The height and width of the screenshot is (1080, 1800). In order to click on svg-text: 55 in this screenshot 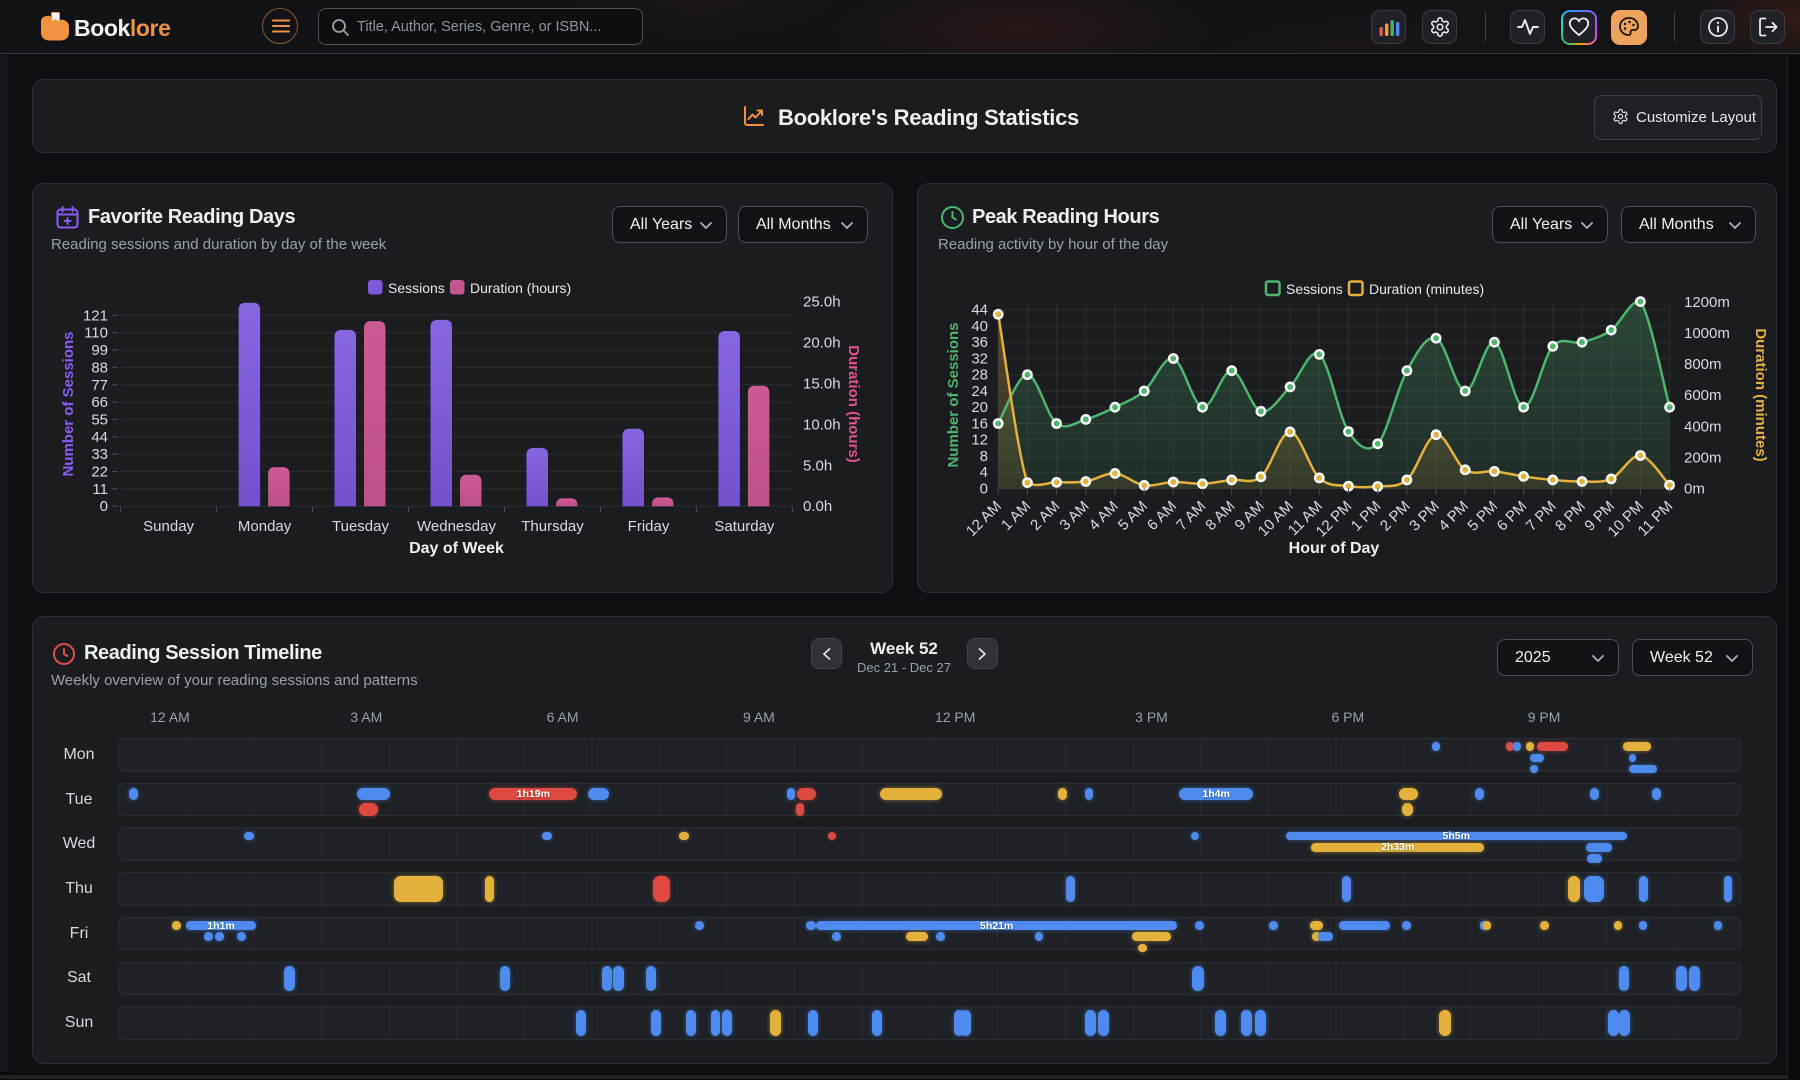, I will do `click(99, 419)`.